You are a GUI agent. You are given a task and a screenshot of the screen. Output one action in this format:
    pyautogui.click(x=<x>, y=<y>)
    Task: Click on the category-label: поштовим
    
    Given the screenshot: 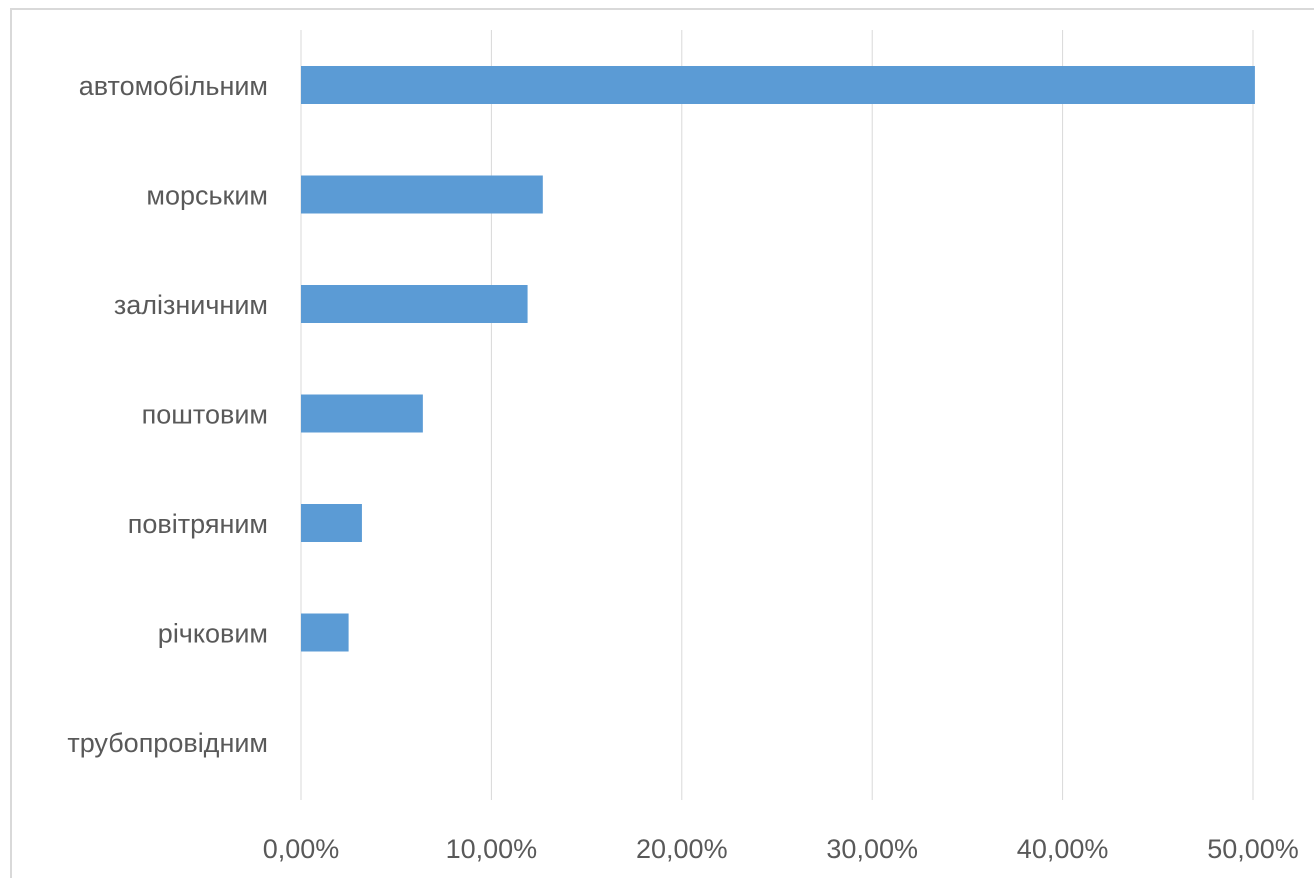 What is the action you would take?
    pyautogui.click(x=205, y=415)
    